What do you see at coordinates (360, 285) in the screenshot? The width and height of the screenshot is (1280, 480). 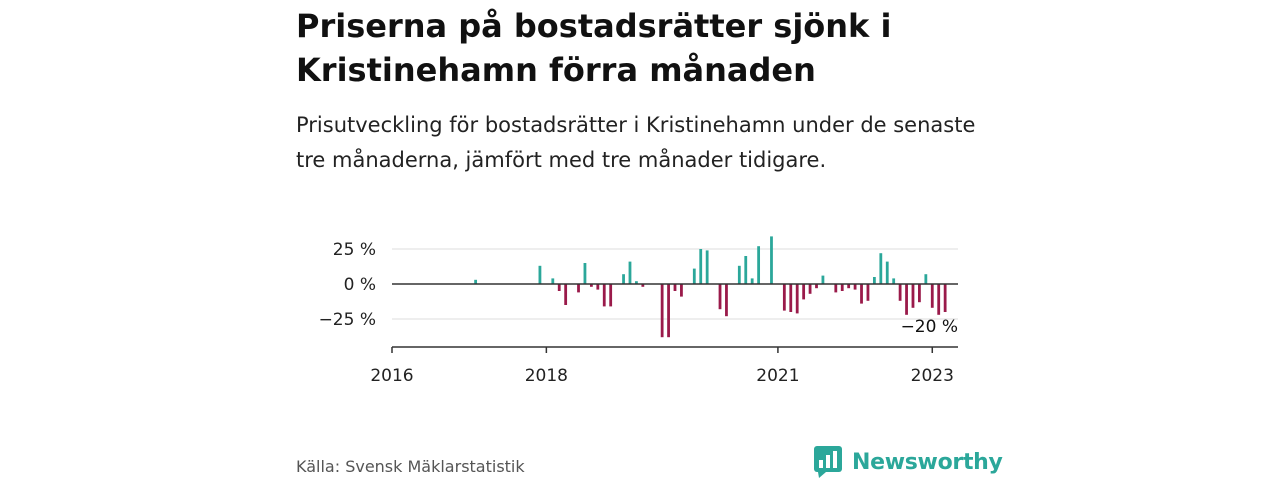 I see `y-tick-label: 0 %` at bounding box center [360, 285].